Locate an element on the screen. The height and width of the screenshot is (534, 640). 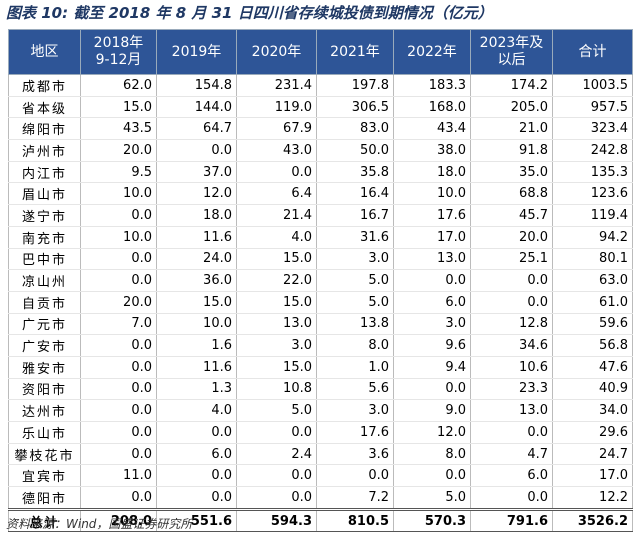
value-cell: 119.4 is located at coordinates (592, 215).